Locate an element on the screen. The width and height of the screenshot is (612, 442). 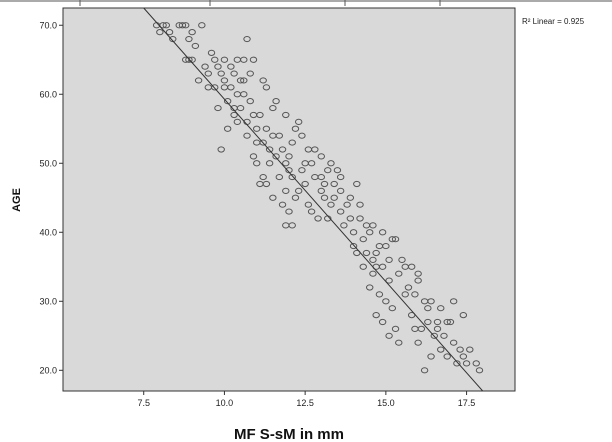
x-tick-label: 12.5 is located at coordinates (305, 403).